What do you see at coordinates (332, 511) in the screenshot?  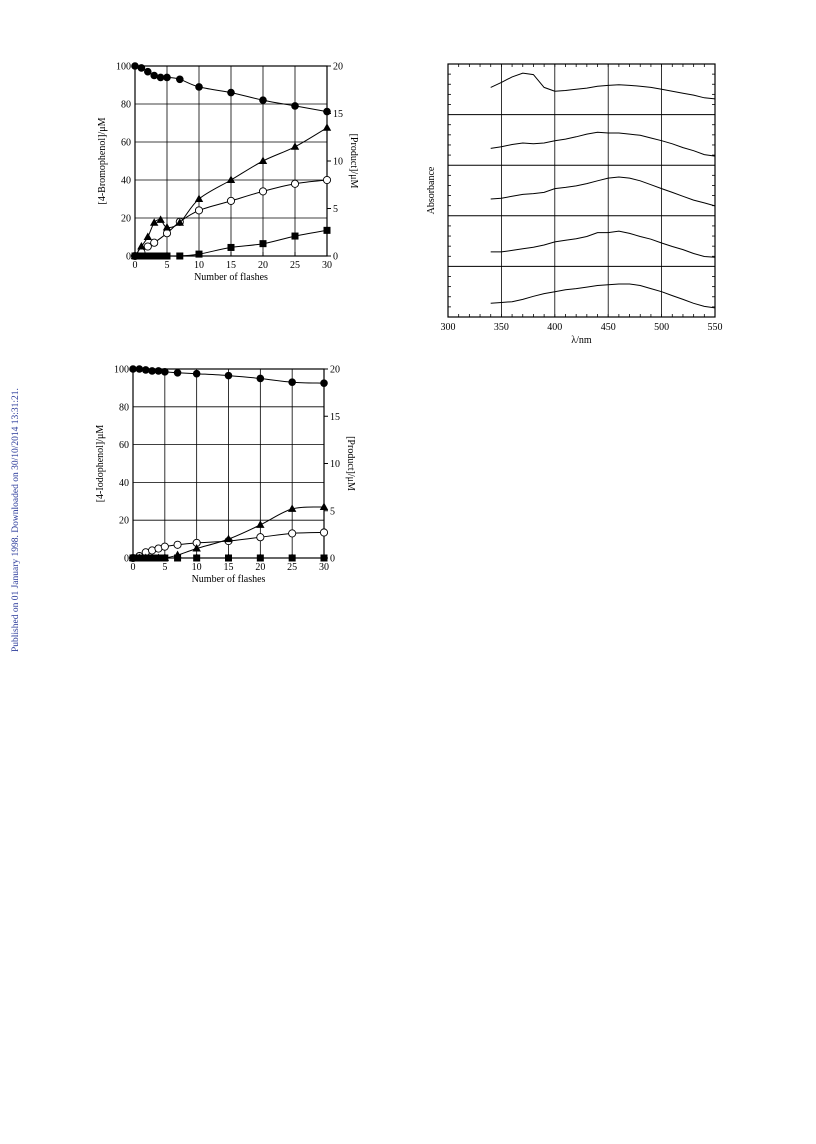 I see `iodophenol-chart-y-right-tick-label: 5` at bounding box center [332, 511].